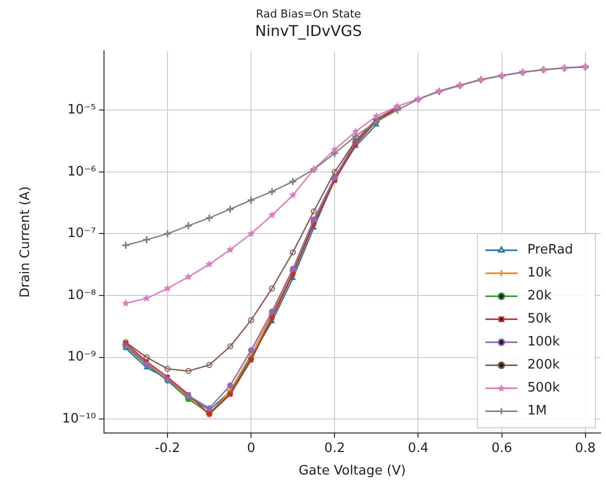  Describe the element at coordinates (81, 357) in the screenshot. I see `y-tick-label: 10⁻⁹` at that location.